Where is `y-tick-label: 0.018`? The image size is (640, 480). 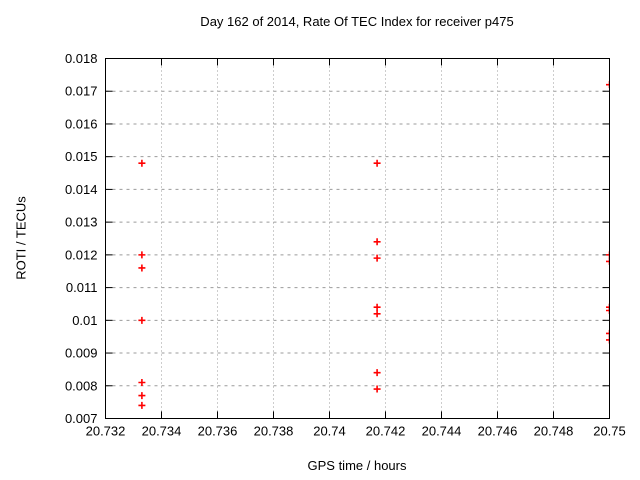
y-tick-label: 0.018 is located at coordinates (81, 58).